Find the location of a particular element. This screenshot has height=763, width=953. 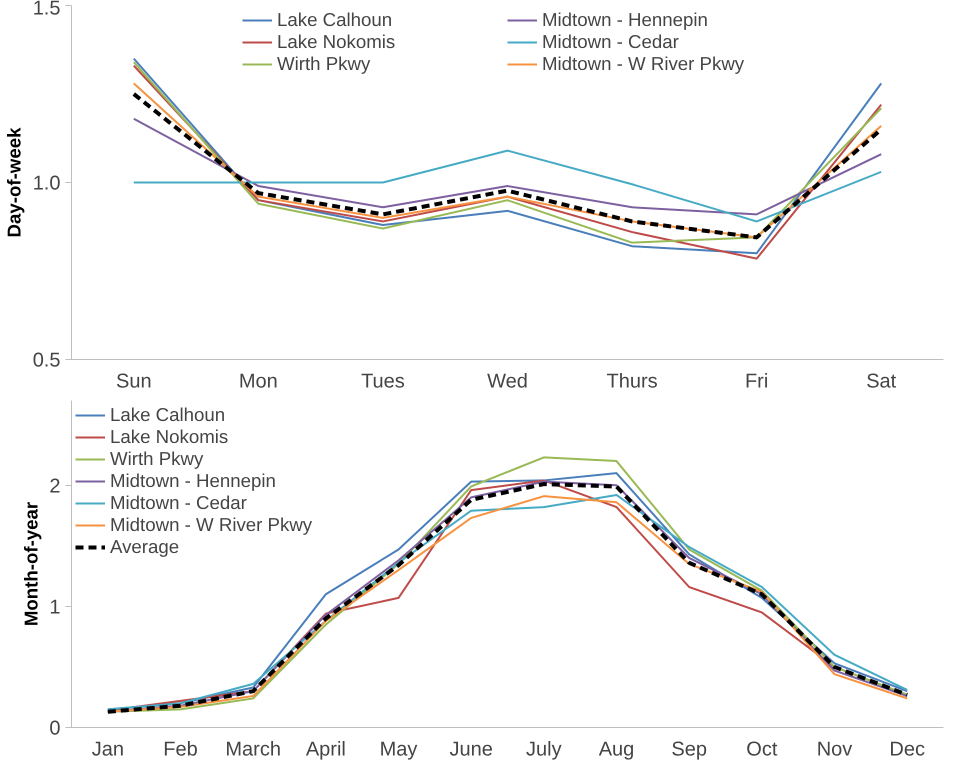

y-axis-title: Month-of-year is located at coordinates (31, 564).